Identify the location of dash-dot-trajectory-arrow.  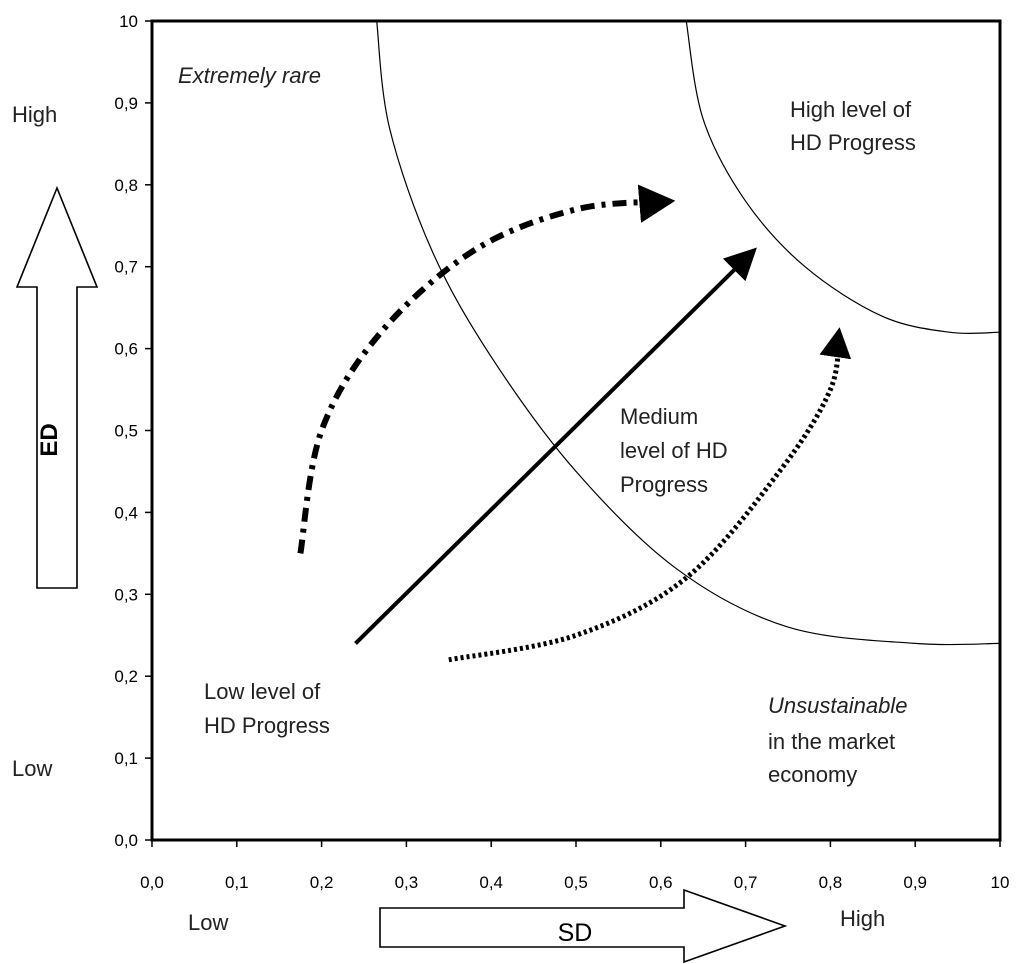
(484, 377).